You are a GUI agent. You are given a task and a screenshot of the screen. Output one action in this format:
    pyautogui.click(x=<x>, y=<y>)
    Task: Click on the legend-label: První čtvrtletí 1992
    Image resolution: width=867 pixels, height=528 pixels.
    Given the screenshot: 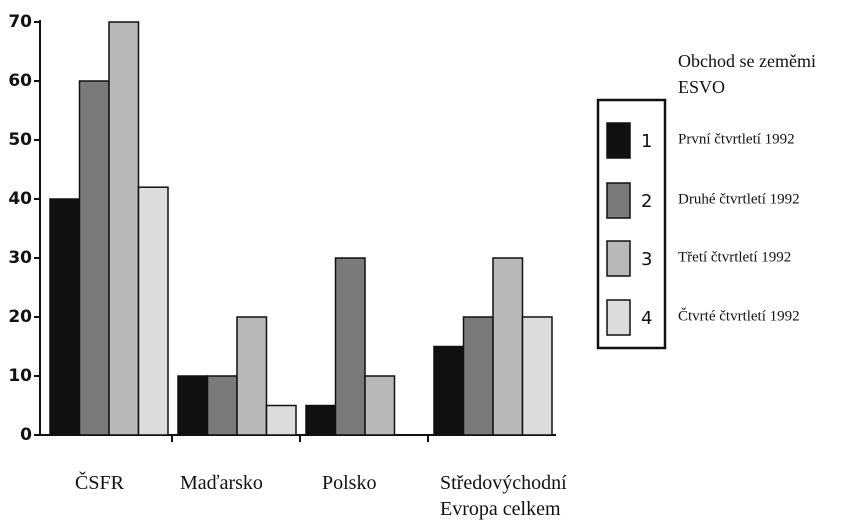 What is the action you would take?
    pyautogui.click(x=736, y=139)
    